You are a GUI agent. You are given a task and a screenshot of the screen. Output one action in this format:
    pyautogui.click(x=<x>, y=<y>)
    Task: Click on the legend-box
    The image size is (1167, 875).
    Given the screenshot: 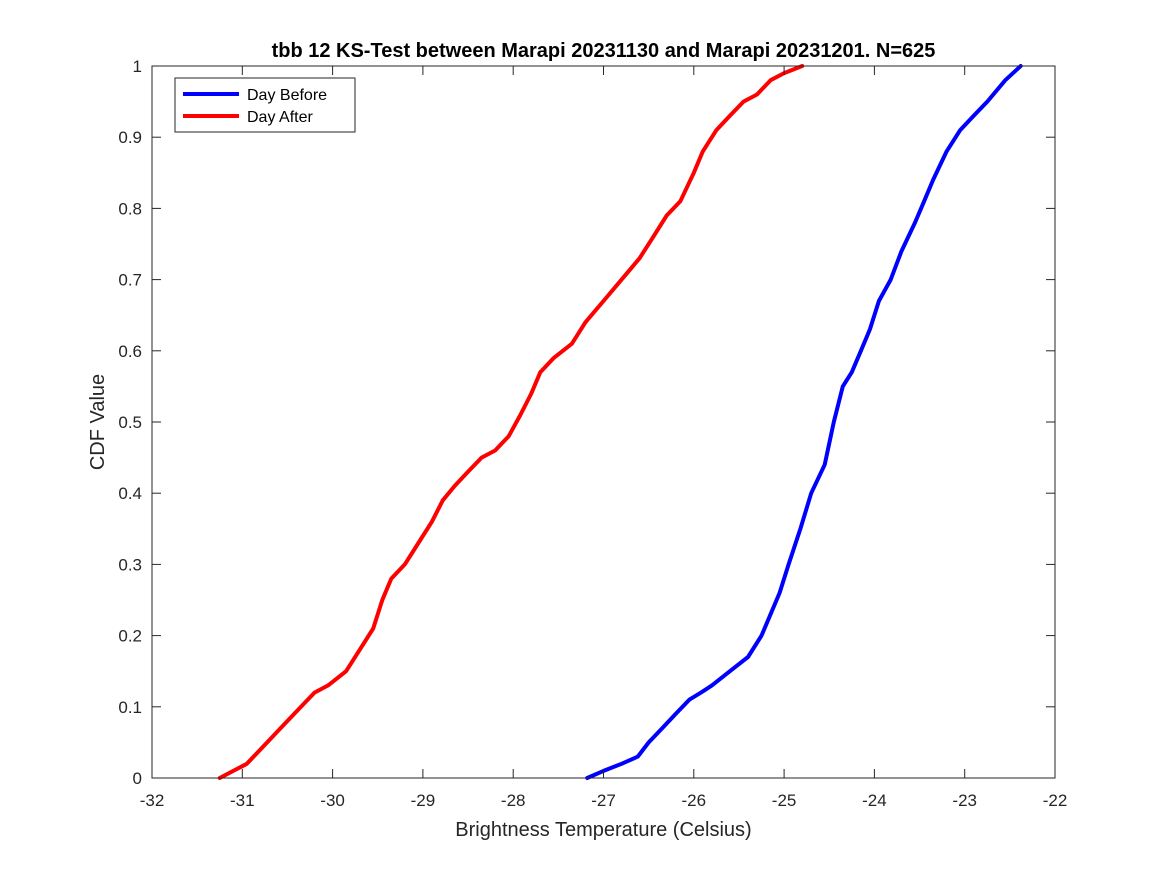 What is the action you would take?
    pyautogui.click(x=265, y=105)
    